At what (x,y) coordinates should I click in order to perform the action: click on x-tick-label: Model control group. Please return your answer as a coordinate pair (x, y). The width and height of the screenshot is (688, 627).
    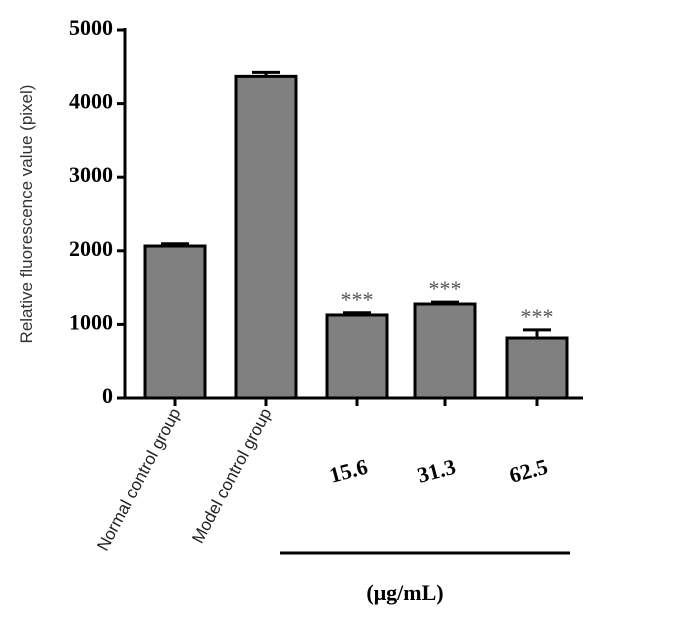
    Looking at the image, I should click on (231, 476).